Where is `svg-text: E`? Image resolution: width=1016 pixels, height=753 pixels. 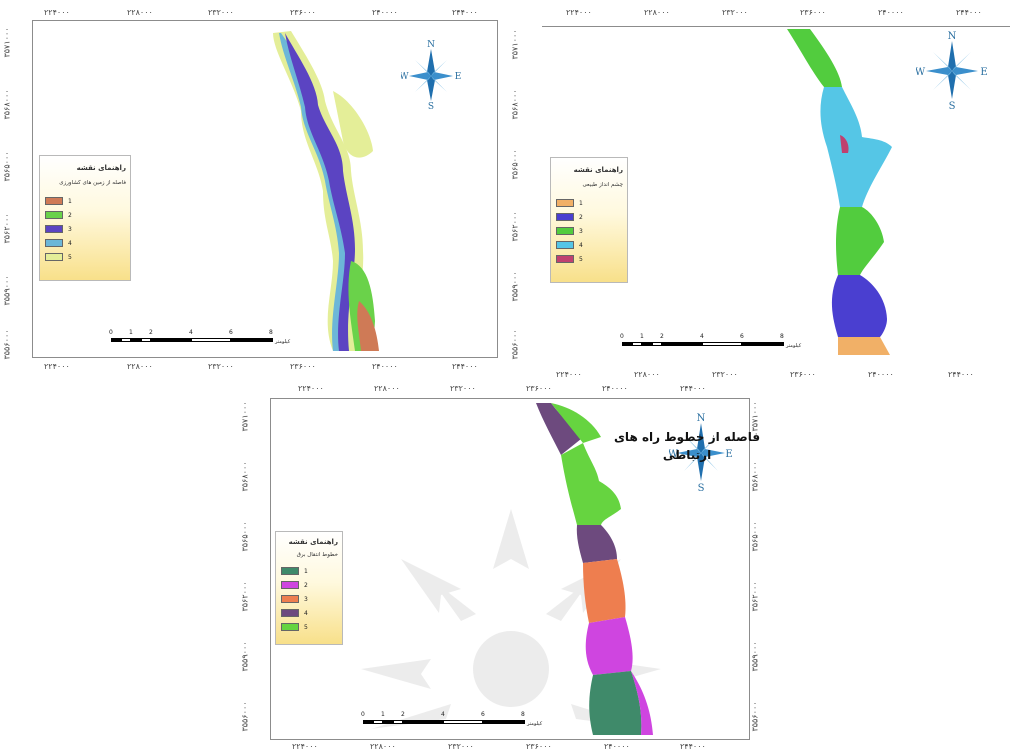
svg-text: E is located at coordinates (458, 77).